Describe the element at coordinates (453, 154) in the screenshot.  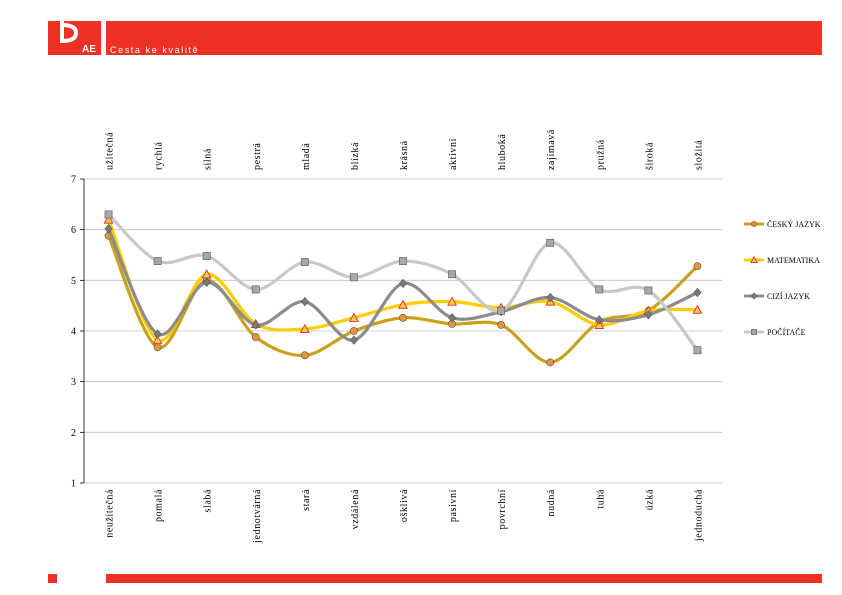
I see `top-category-label: aktivní` at that location.